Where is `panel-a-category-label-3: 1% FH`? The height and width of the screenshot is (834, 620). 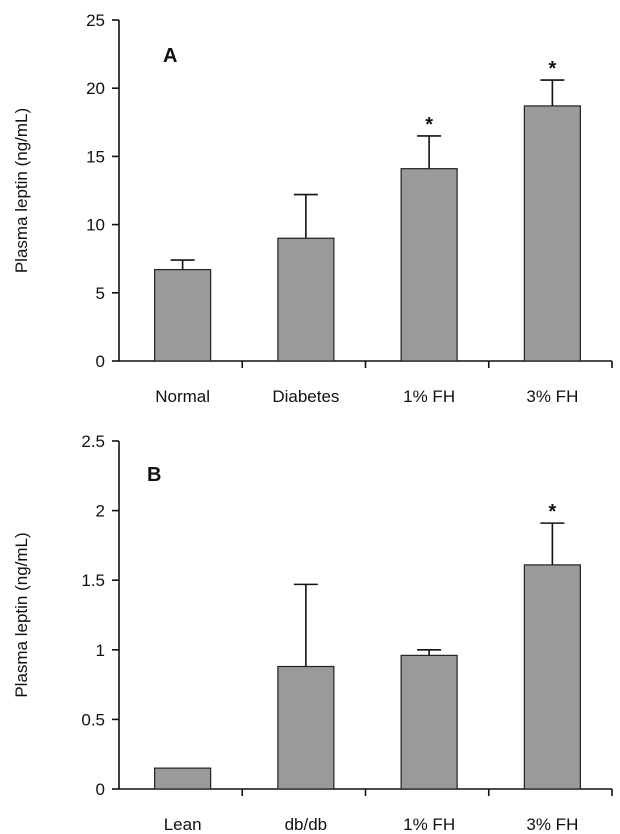
panel-a-category-label-3: 1% FH is located at coordinates (429, 396).